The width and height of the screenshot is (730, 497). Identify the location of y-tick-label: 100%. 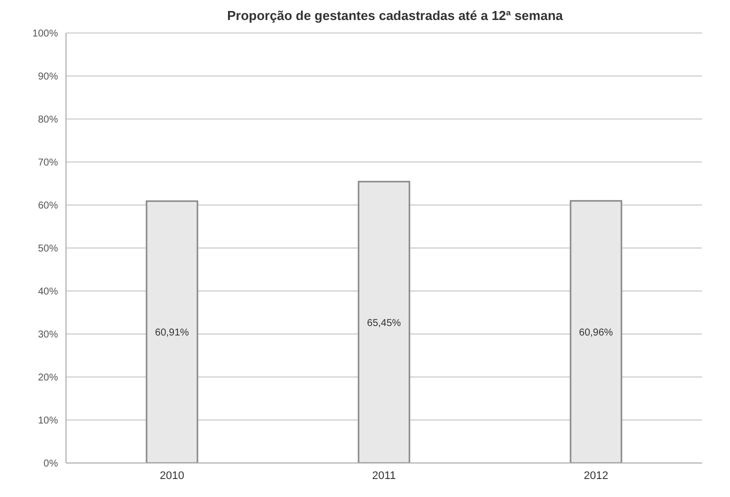
(45, 34).